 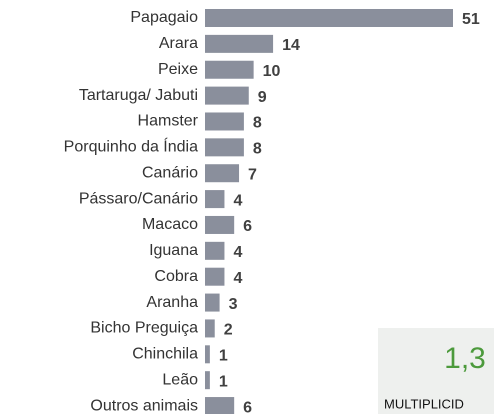 What do you see at coordinates (138, 198) in the screenshot?
I see `category-label: Pássaro/Canário` at bounding box center [138, 198].